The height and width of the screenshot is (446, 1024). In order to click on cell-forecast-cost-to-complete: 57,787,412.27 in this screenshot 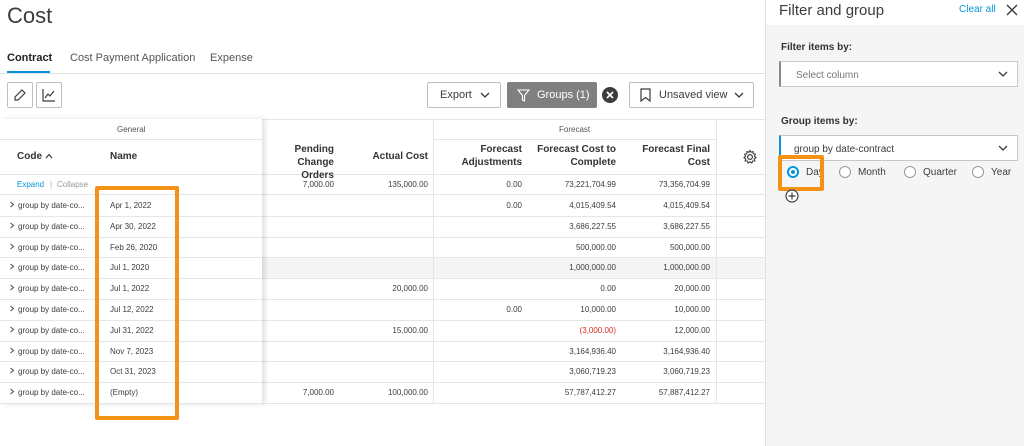, I will do `click(590, 393)`.